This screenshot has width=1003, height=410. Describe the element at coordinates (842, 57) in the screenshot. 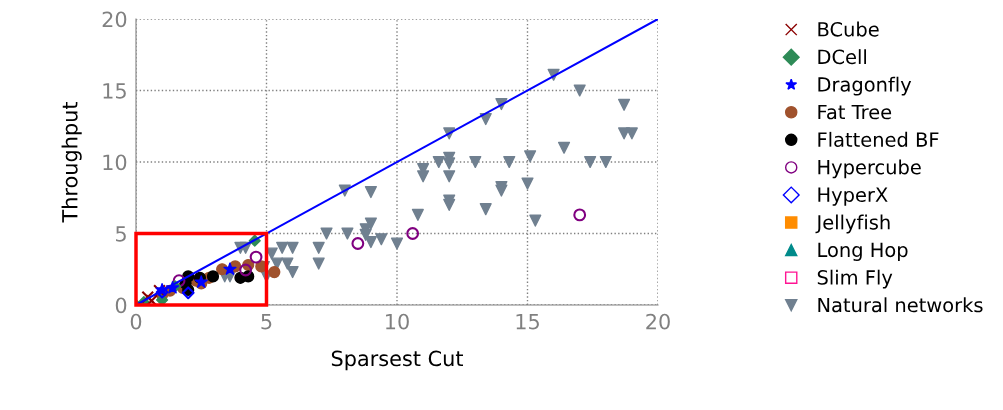

I see `legend-label: DCell` at that location.